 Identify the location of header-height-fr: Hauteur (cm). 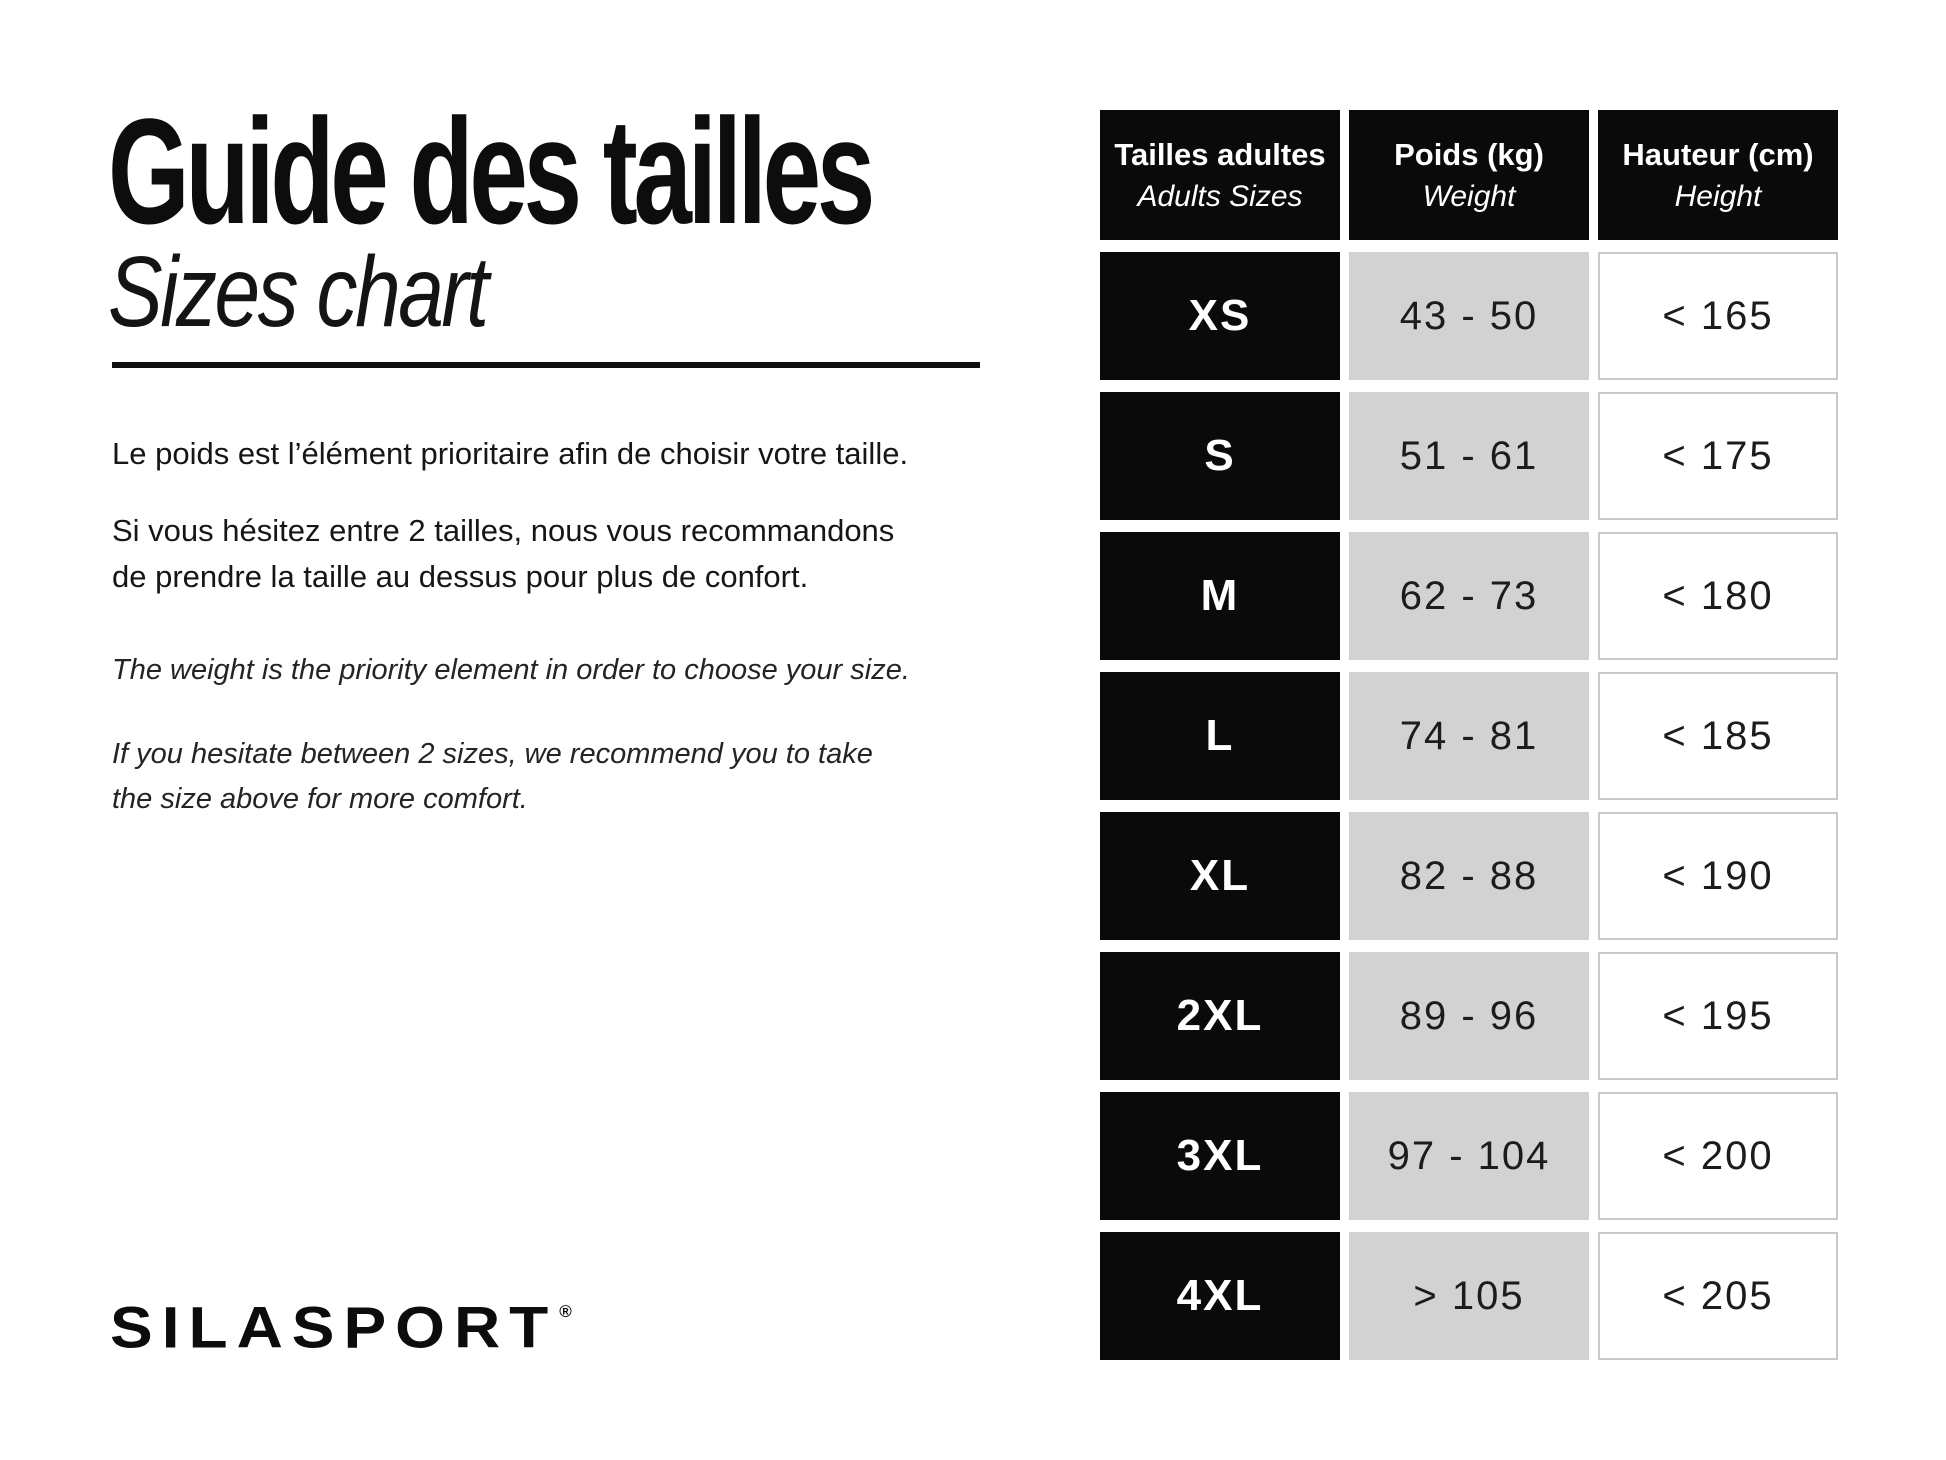
(1718, 154).